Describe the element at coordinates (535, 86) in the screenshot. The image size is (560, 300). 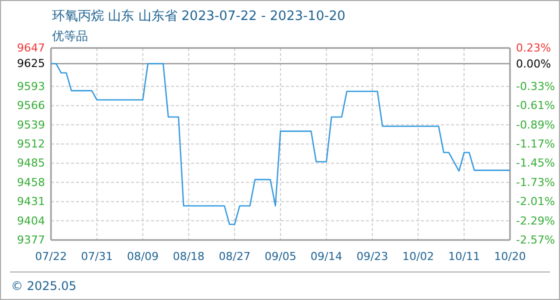
I see `y2-tick-label: -0.33%` at that location.